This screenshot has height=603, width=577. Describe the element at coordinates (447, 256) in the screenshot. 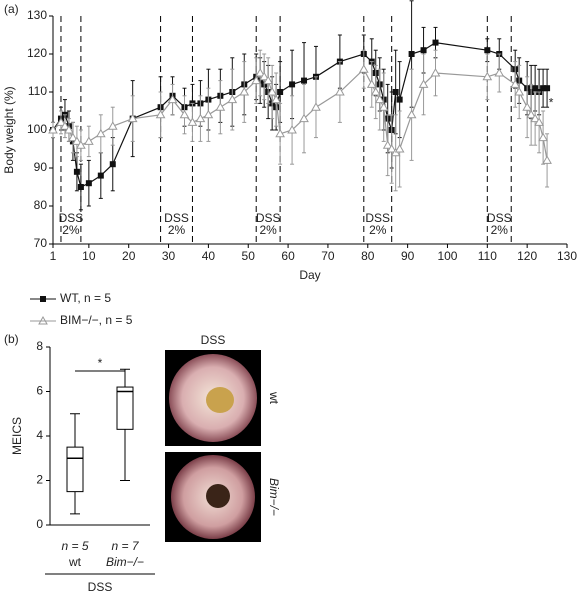

I see `x-tick-label: 100` at that location.